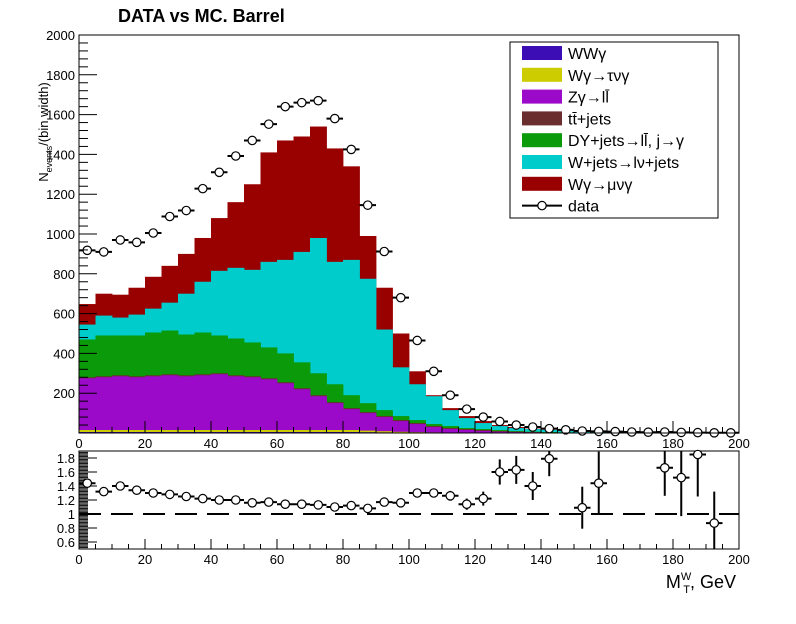 This screenshot has height=624, width=796. I want to click on chart-title: DATA vs MC. Barrel, so click(201, 16).